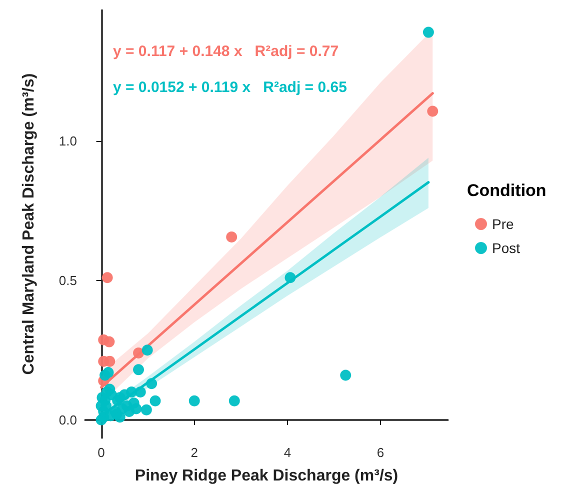 The image size is (580, 491). Describe the element at coordinates (101, 452) in the screenshot. I see `x-tick-label: 0` at that location.